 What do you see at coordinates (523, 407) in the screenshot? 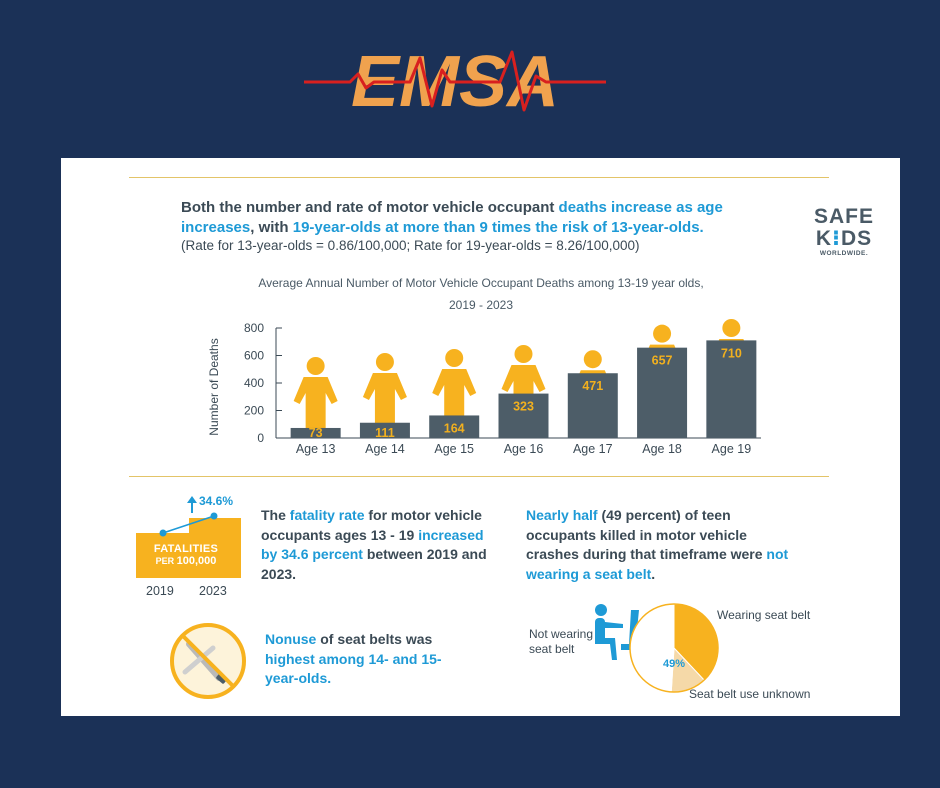
I see `bar-value-label: 323` at bounding box center [523, 407].